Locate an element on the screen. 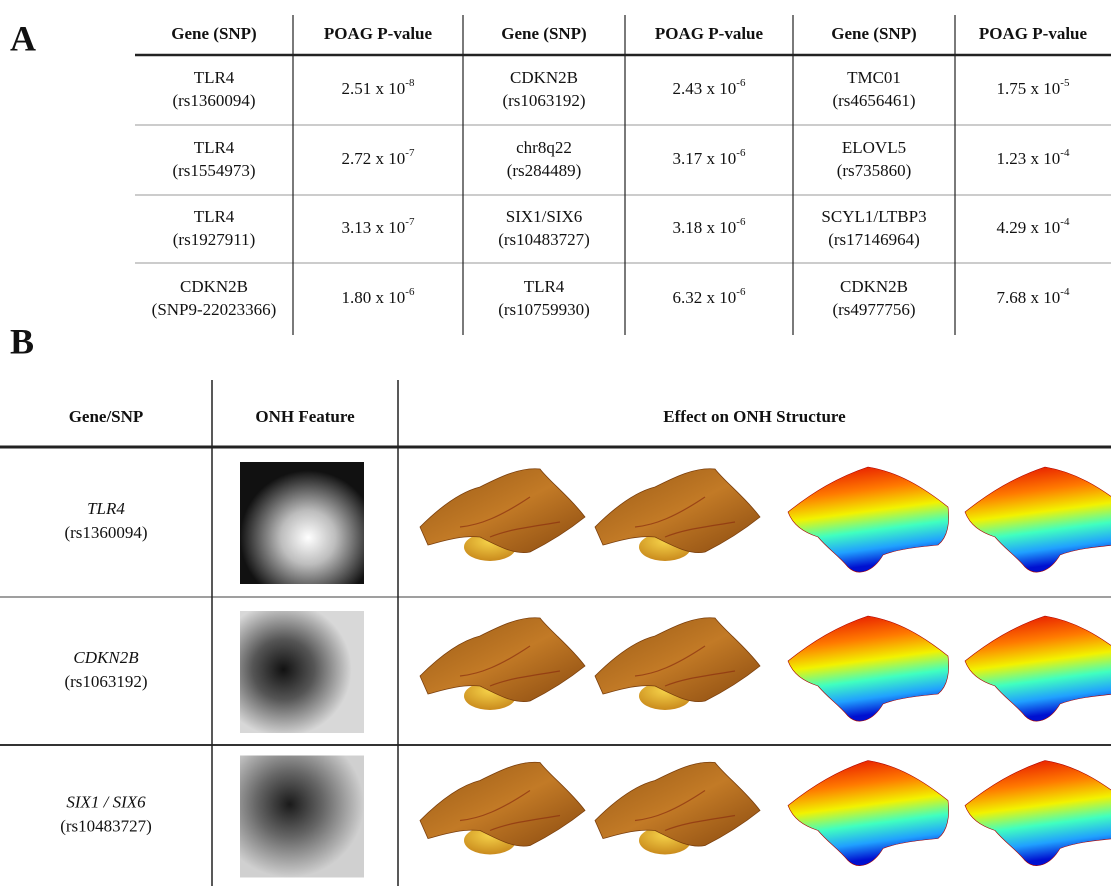 This screenshot has height=886, width=1111. p-value: 3.18 x 10⁻⁶ is located at coordinates (709, 226).